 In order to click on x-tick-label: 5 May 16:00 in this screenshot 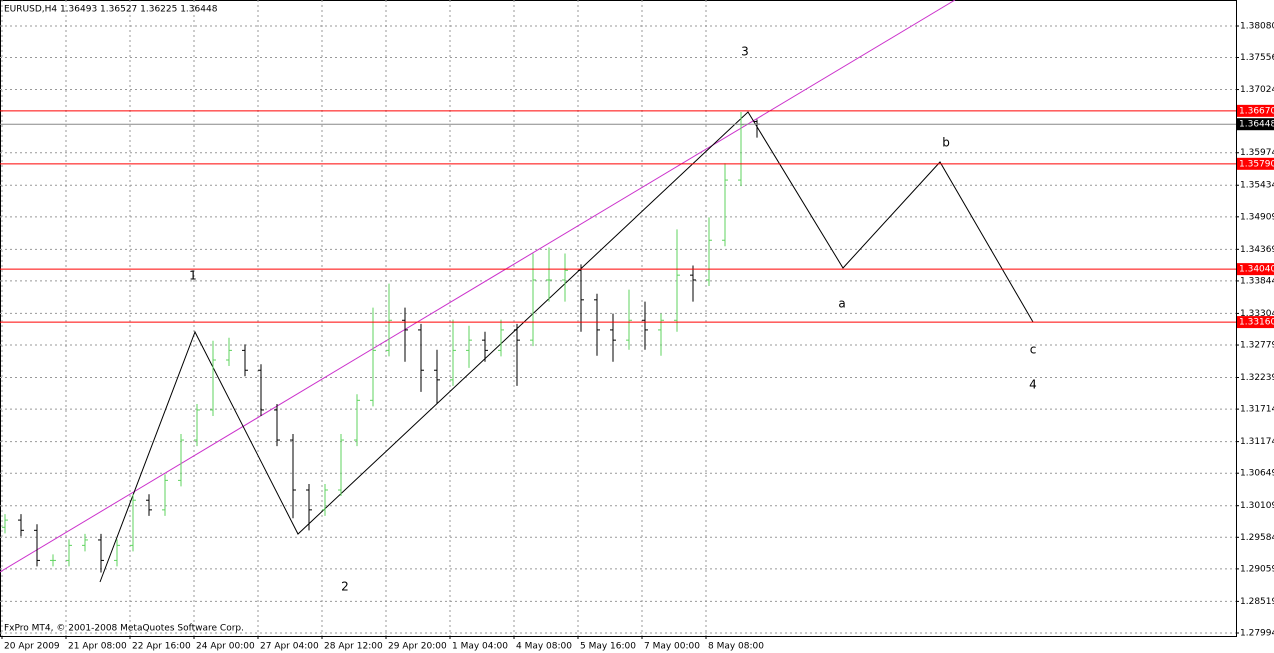, I will do `click(608, 647)`.